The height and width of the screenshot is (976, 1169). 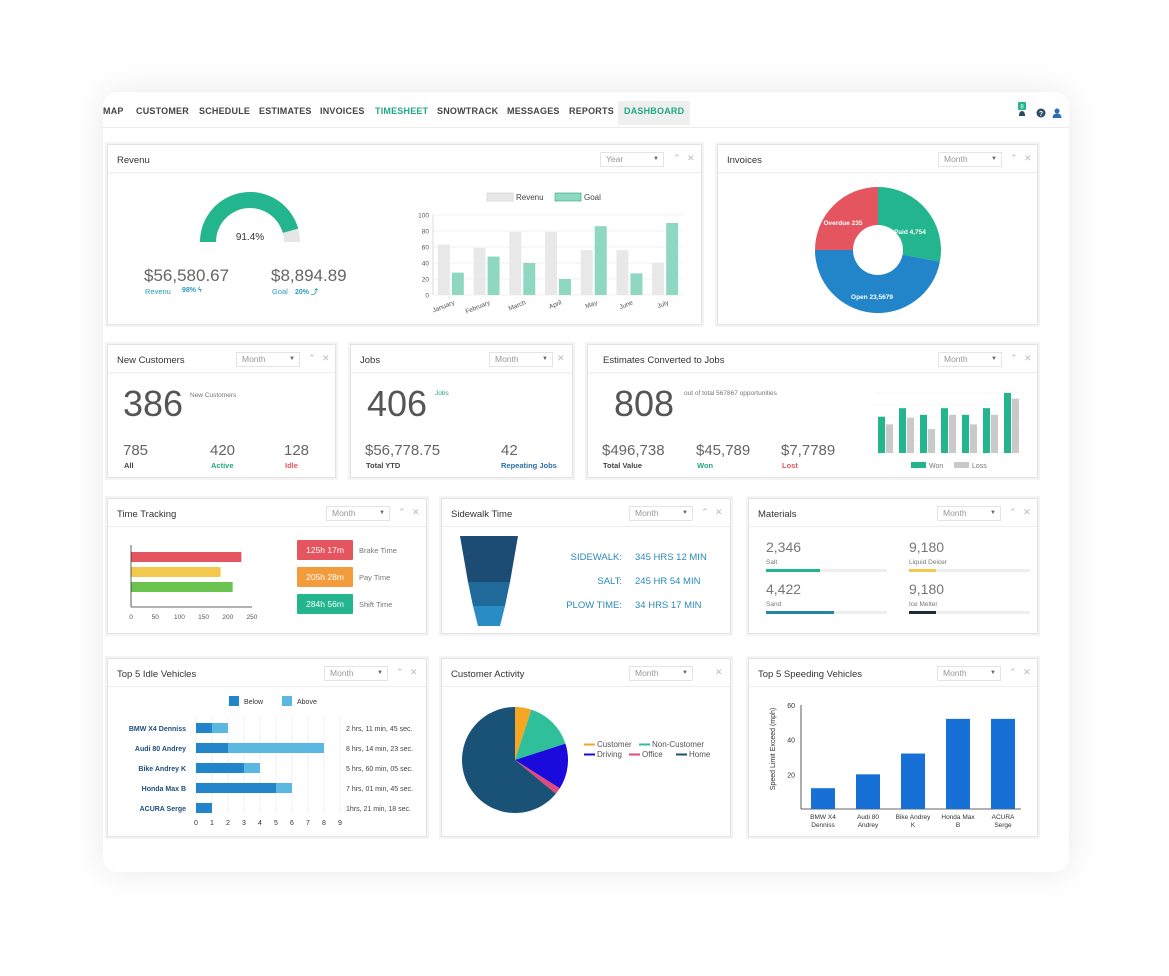 I want to click on x-tick-label: 150, so click(x=203, y=617).